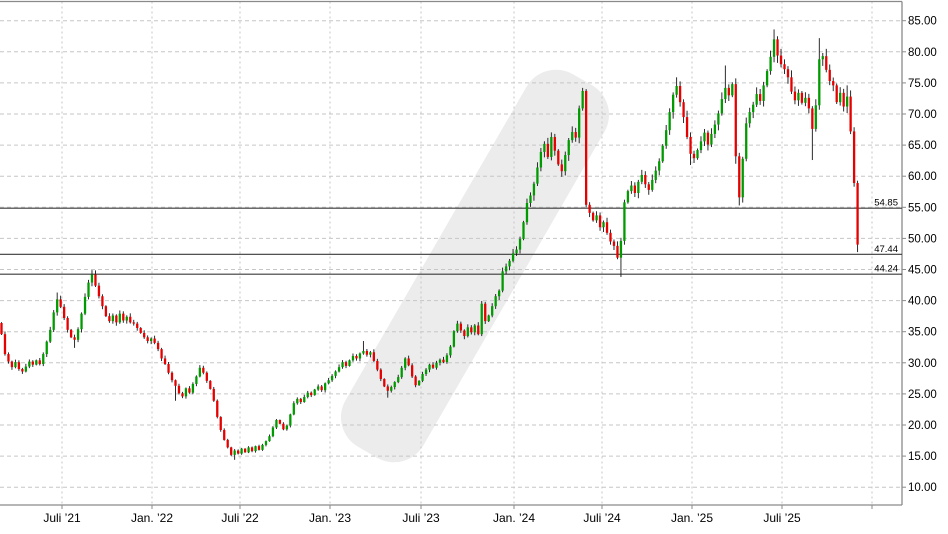  Describe the element at coordinates (602, 518) in the screenshot. I see `x-axis-label: Juli ’24` at that location.